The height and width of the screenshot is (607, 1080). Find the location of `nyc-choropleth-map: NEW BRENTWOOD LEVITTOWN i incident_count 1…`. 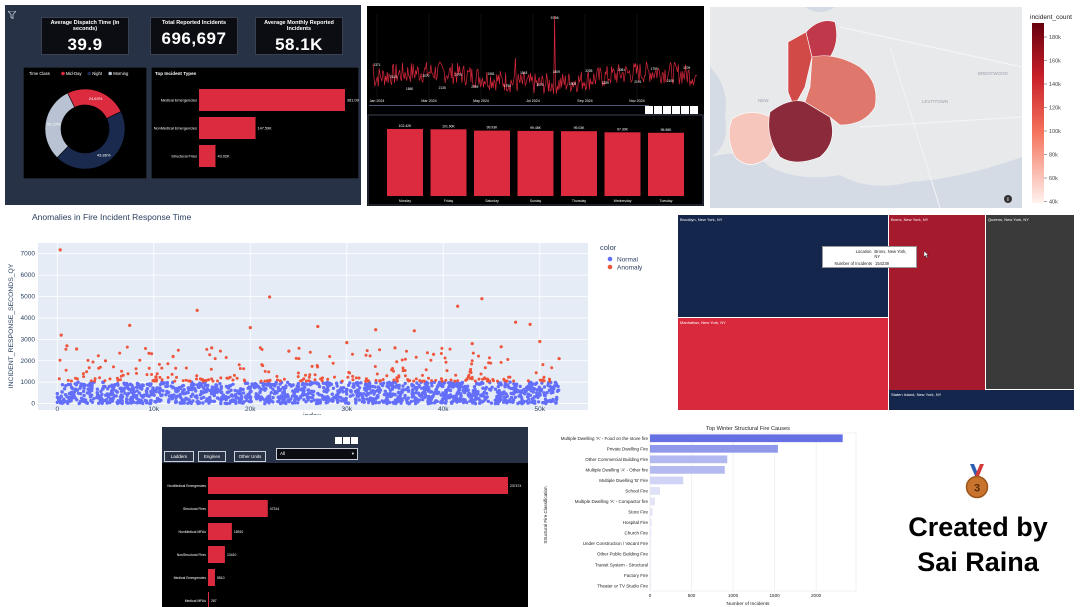

nyc-choropleth-map: NEW BRENTWOOD LEVITTOWN i incident_count 1… is located at coordinates (892, 107).